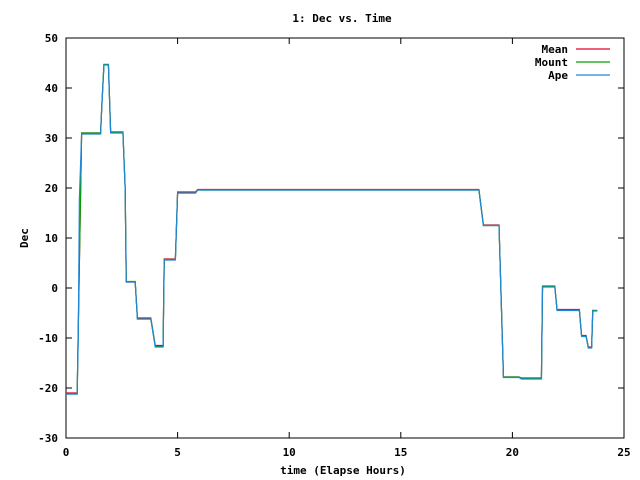  Describe the element at coordinates (51, 188) in the screenshot. I see `y-tick-label: 20` at that location.